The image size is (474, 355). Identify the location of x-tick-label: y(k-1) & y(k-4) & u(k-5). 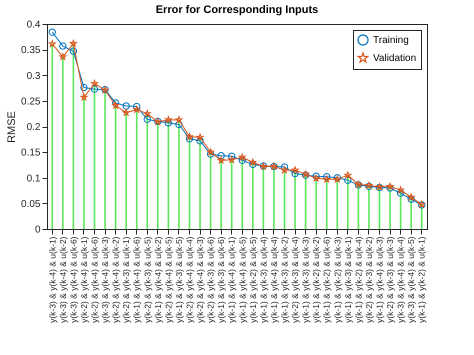
(242, 279).